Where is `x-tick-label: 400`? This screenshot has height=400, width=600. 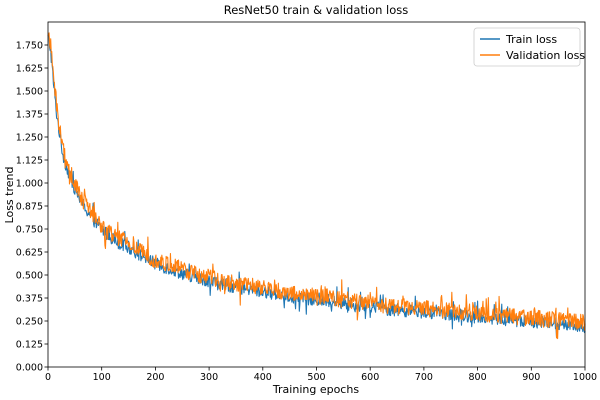
x-tick-label: 400 is located at coordinates (263, 377).